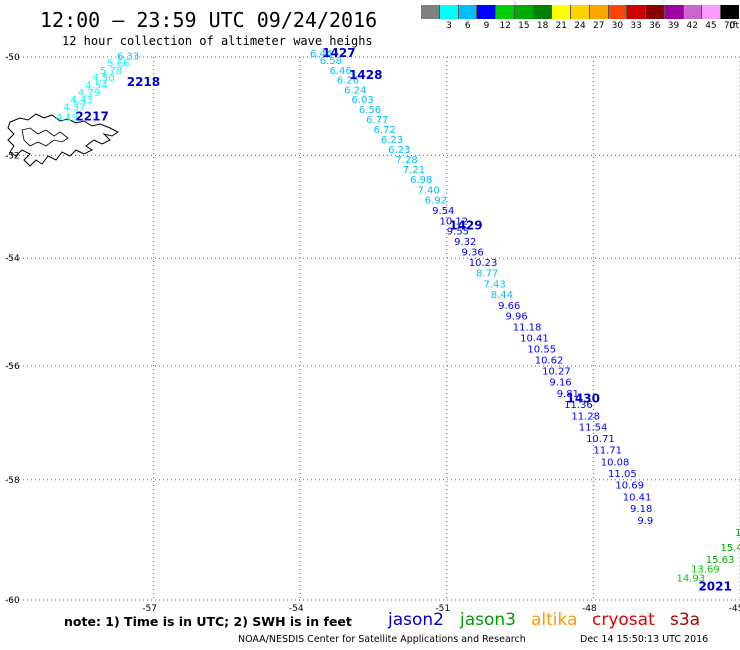 The width and height of the screenshot is (740, 650). I want to click on legend-label: 27, so click(598, 26).